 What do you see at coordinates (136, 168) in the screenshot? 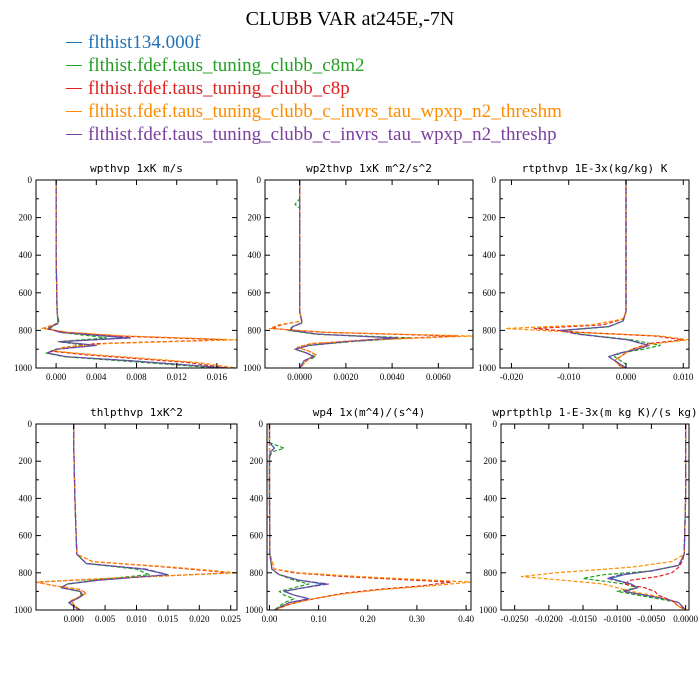
I see `panel-title: wpthvp 1xK m/s` at bounding box center [136, 168].